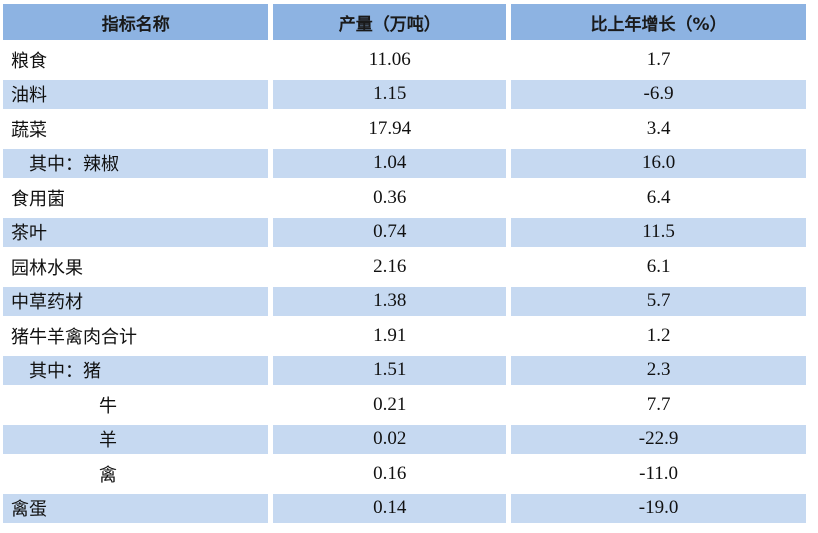  I want to click on table-row: 园林水果 2.16 6.1, so click(404, 267).